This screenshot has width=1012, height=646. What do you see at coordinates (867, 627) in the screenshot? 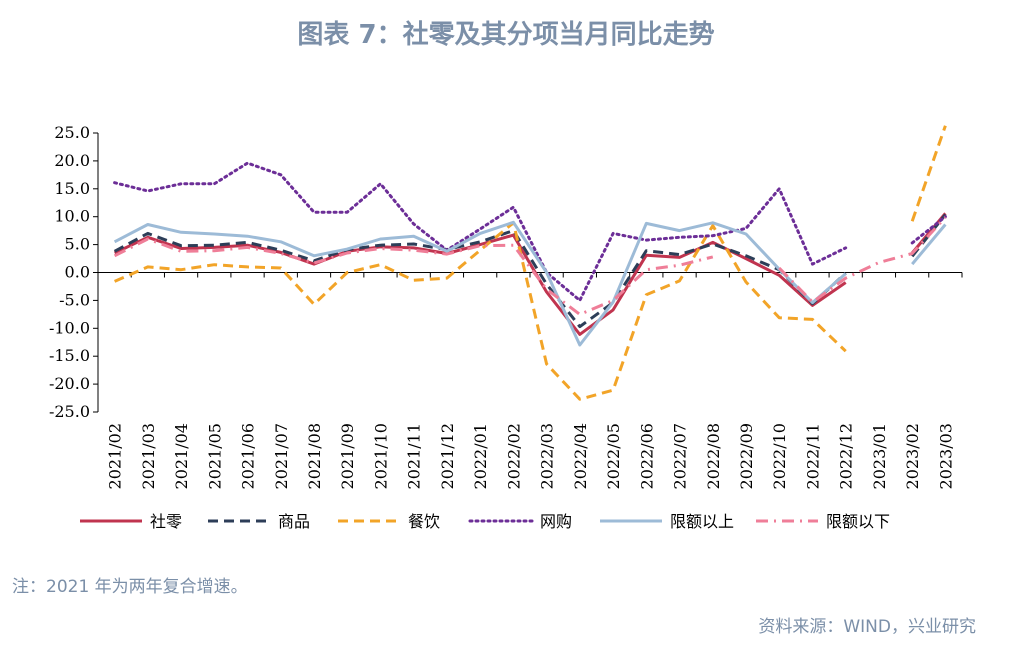
I see `chart-source: 资料来源：WIND，兴业研究` at bounding box center [867, 627].